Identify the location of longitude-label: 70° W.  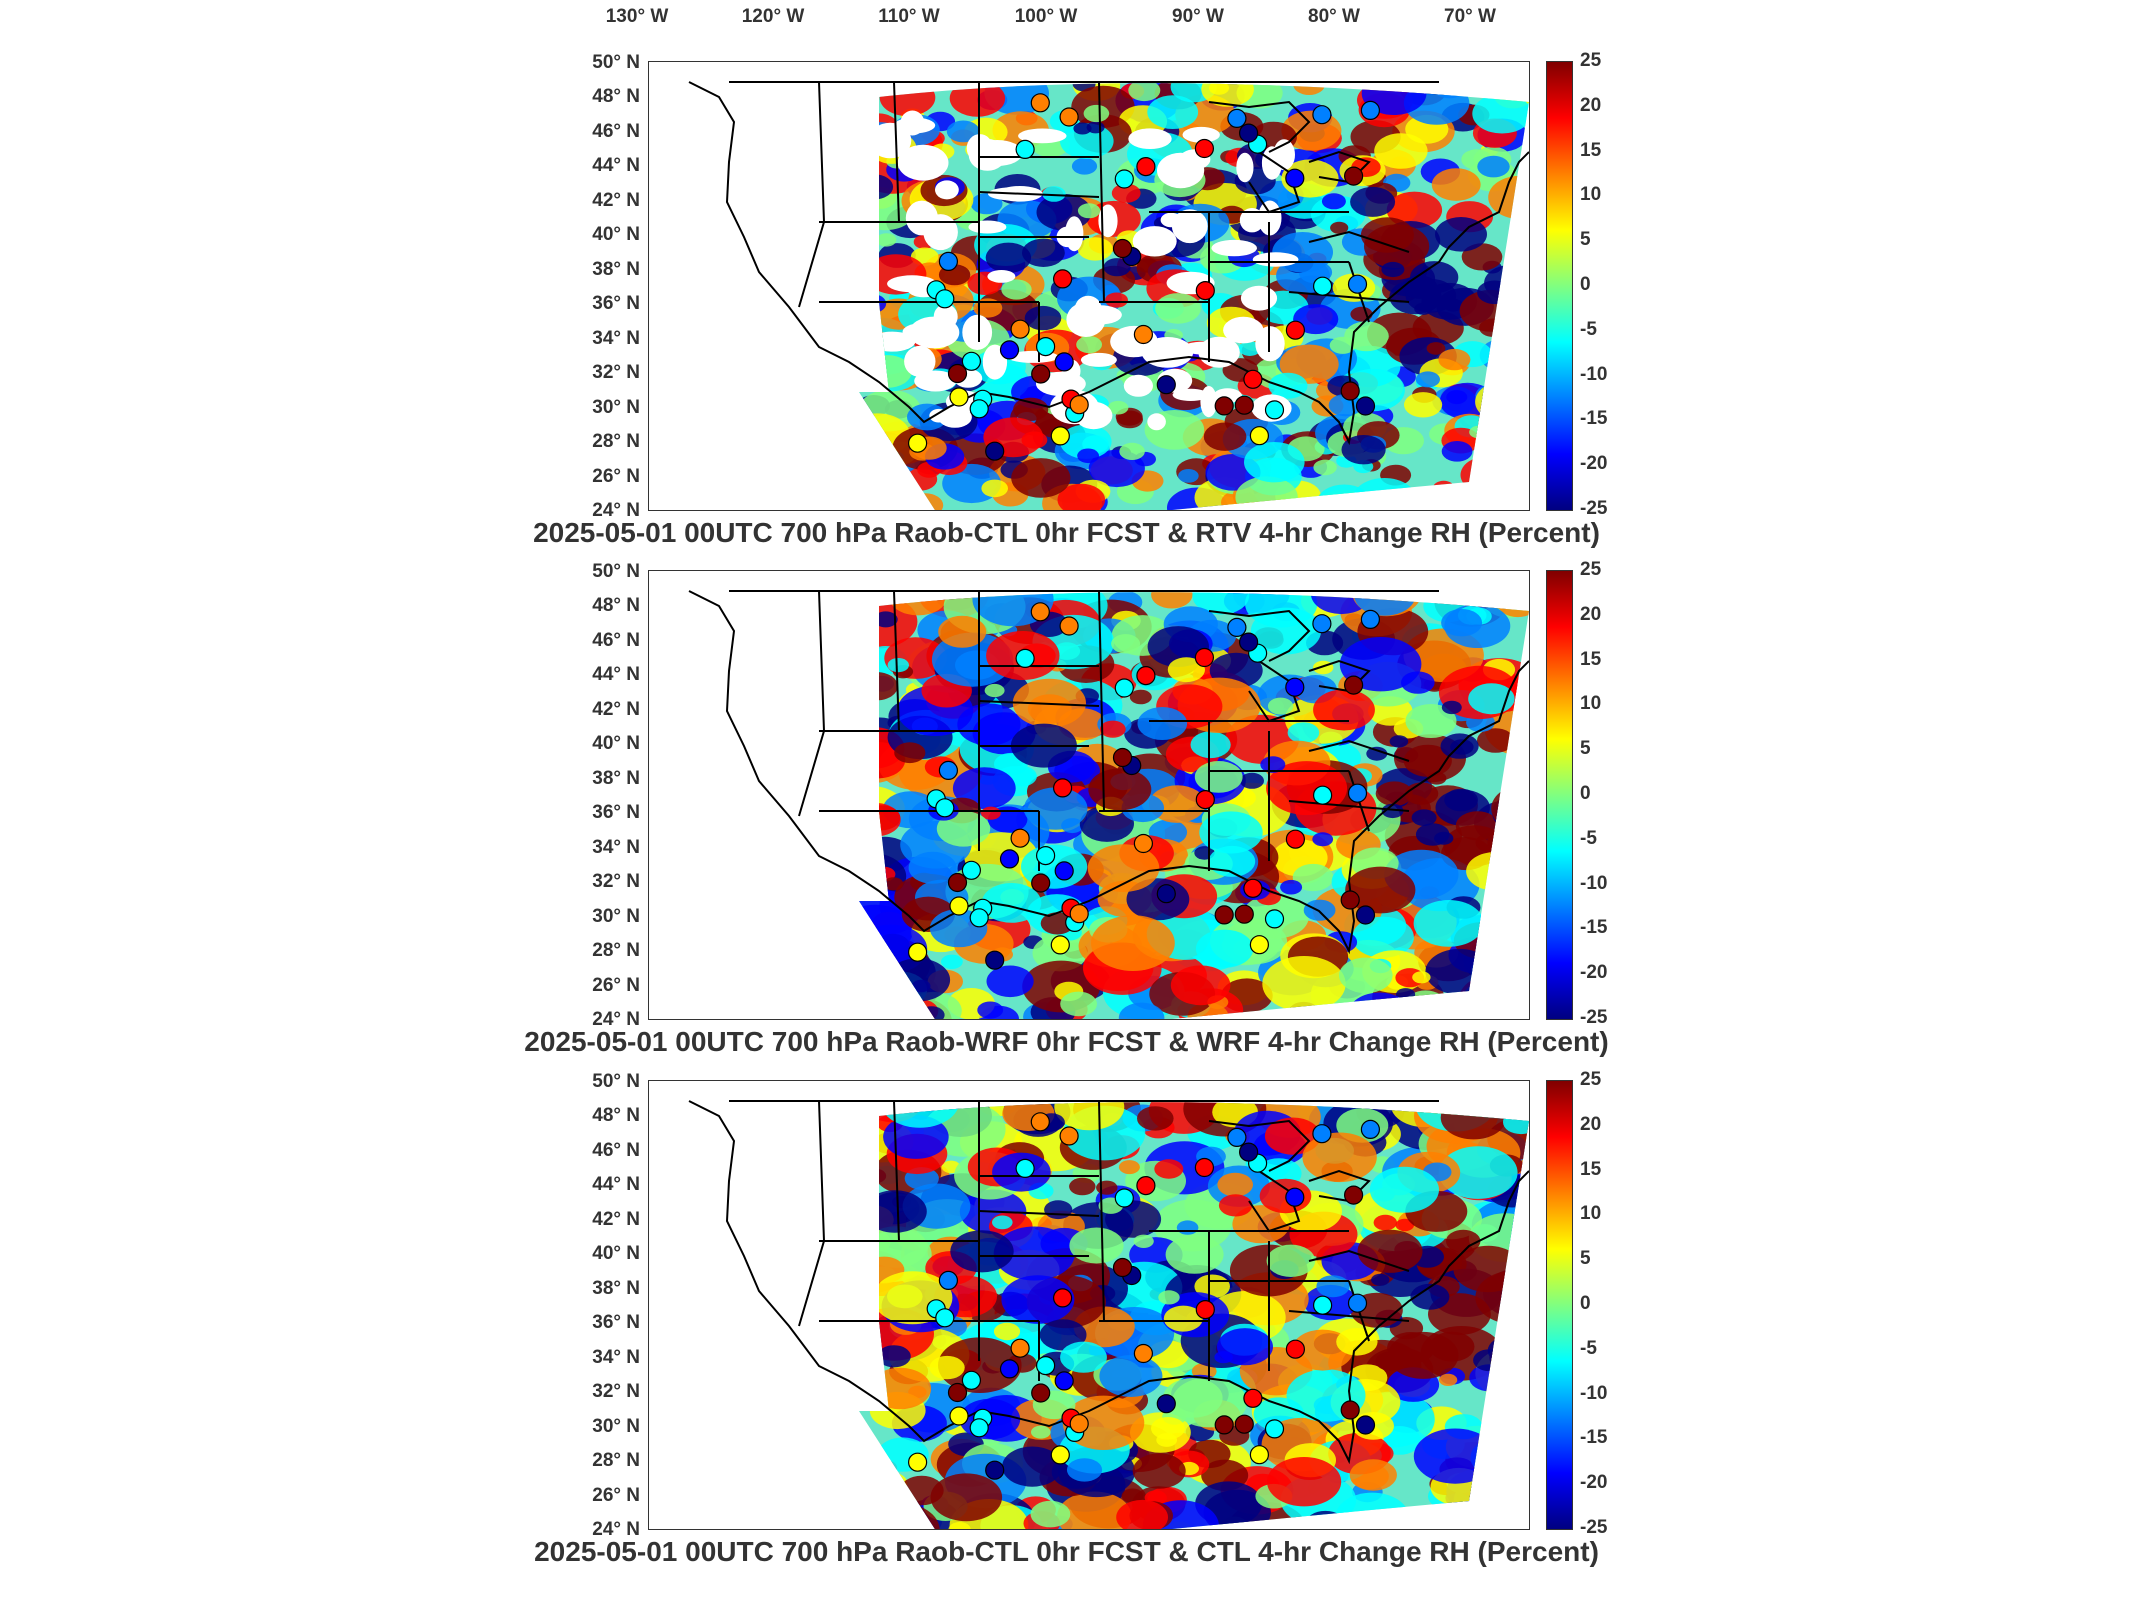
(1470, 16).